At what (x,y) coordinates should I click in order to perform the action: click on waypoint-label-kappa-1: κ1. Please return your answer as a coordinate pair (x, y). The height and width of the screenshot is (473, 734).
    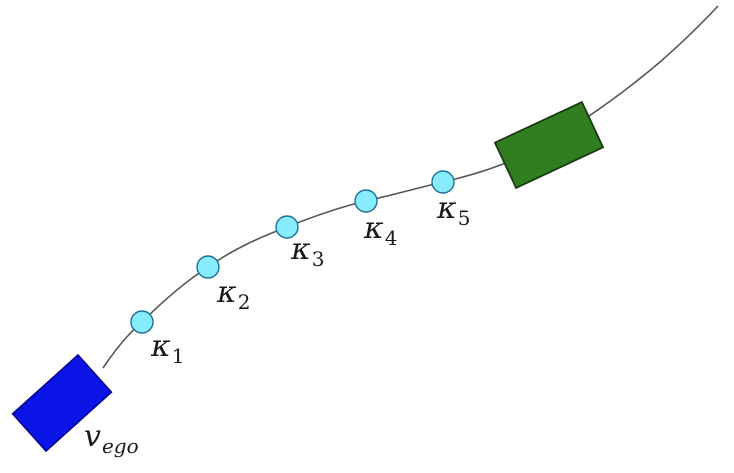
    Looking at the image, I should click on (167, 348).